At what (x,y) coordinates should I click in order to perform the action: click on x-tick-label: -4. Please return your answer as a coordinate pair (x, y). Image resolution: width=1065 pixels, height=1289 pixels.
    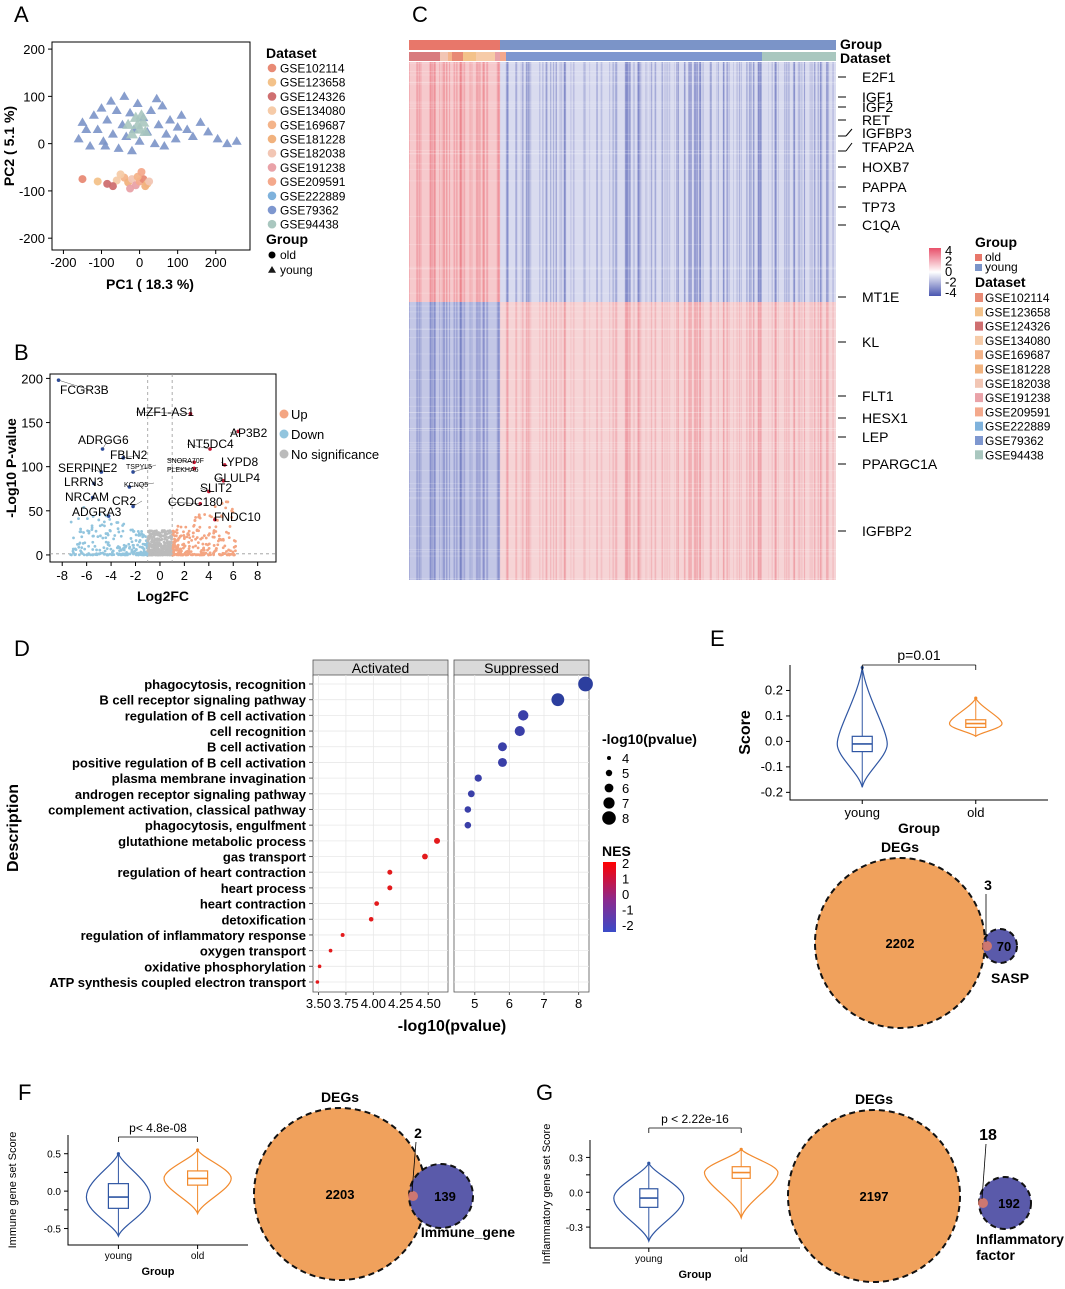
    Looking at the image, I should click on (111, 575).